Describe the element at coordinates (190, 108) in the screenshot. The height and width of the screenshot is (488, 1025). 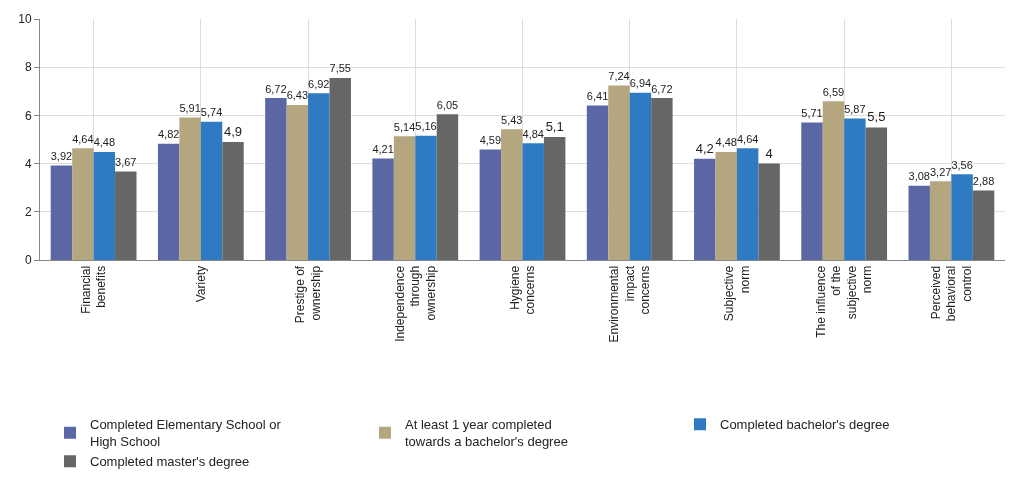
I see `data-label: 5,91` at that location.